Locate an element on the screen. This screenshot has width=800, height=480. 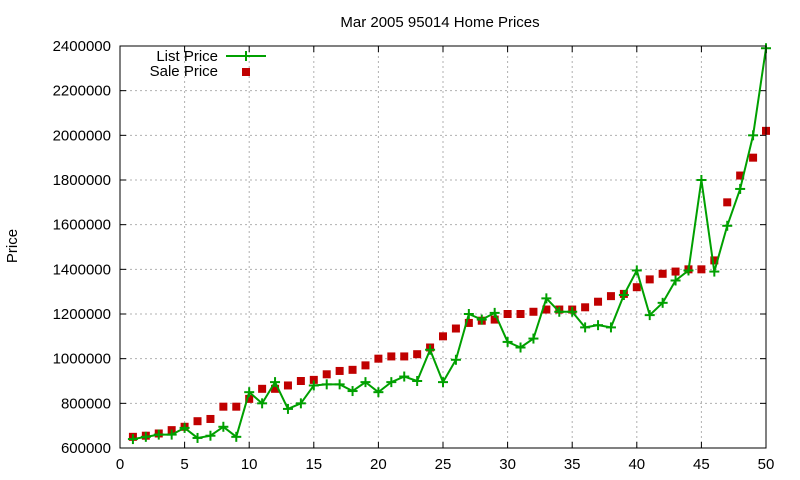
y-tick-label: 2000000 is located at coordinates (82, 135).